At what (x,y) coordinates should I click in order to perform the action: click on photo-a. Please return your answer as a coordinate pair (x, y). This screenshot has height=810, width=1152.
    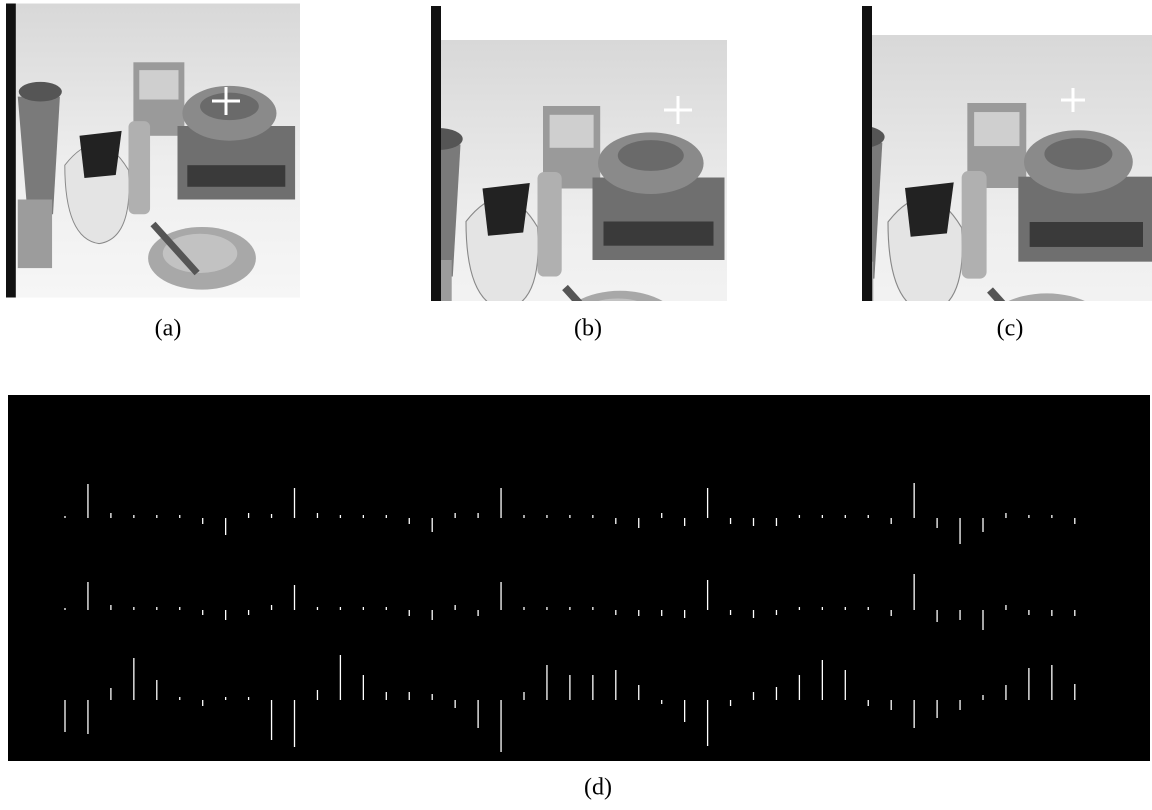
    Looking at the image, I should click on (153, 151).